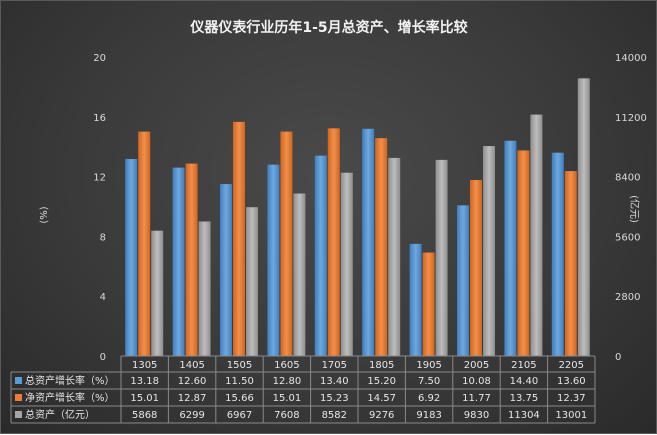 The image size is (657, 435). What do you see at coordinates (192, 398) in the screenshot?
I see `data-label: 12.87` at bounding box center [192, 398].